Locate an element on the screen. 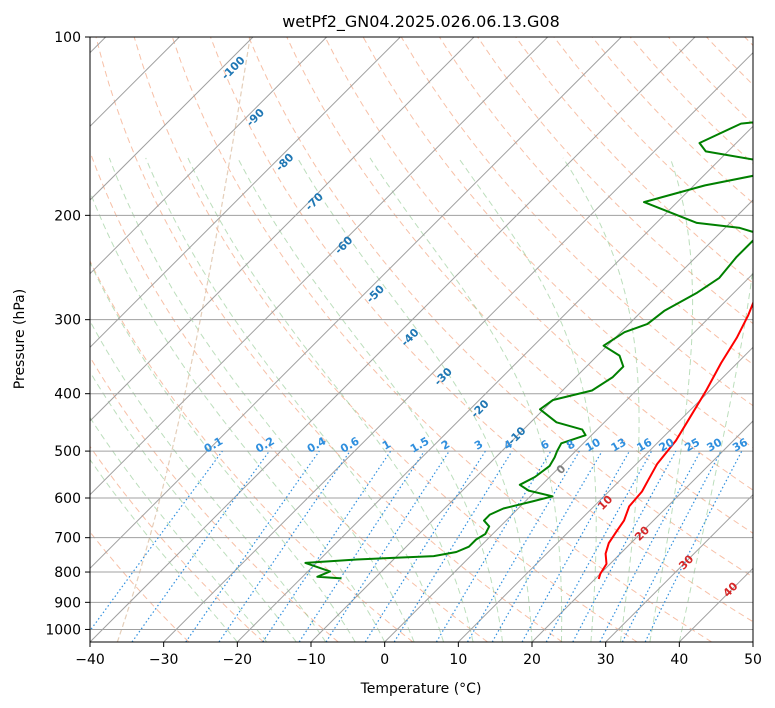 The image size is (775, 708). chart-title: wetPf2_GN04.2025.026.06.13.G08 is located at coordinates (421, 22).